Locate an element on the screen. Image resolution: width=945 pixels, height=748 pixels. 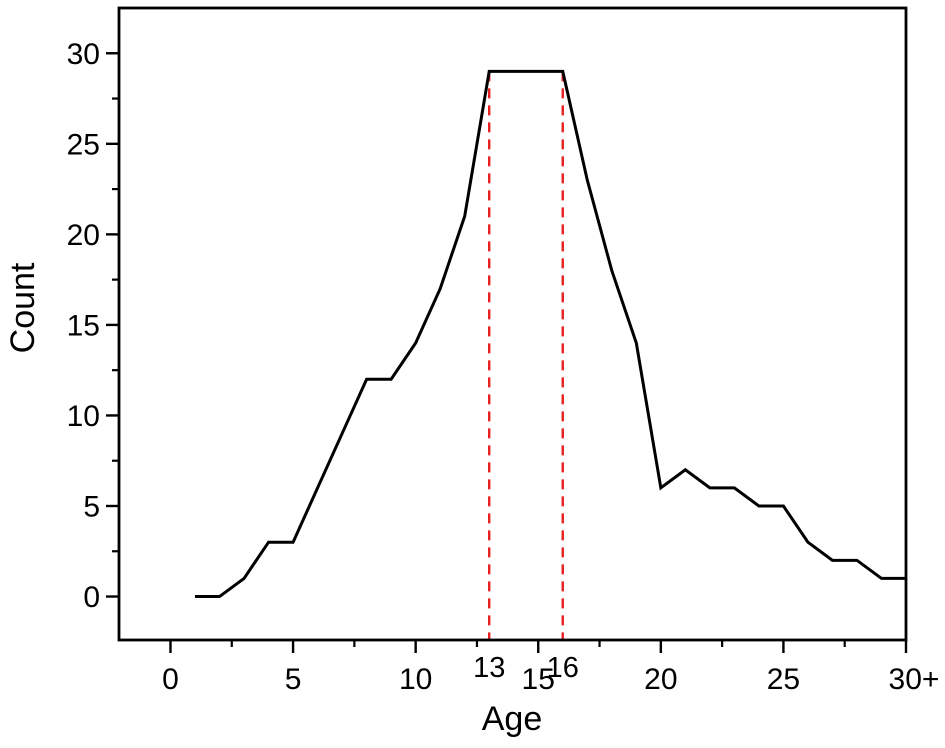
y-tick-label: 5 is located at coordinates (91, 506).